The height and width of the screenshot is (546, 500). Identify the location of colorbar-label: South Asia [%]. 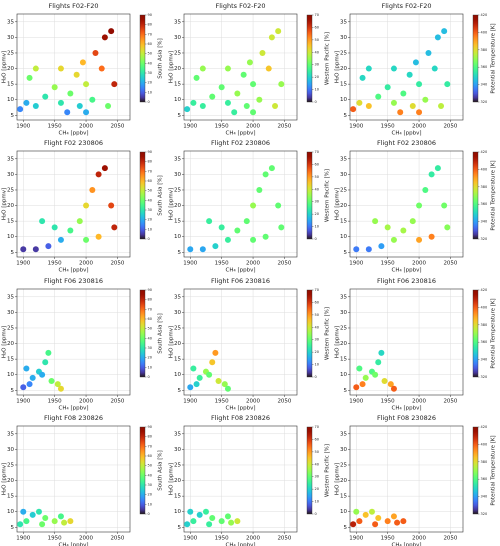
(161, 195).